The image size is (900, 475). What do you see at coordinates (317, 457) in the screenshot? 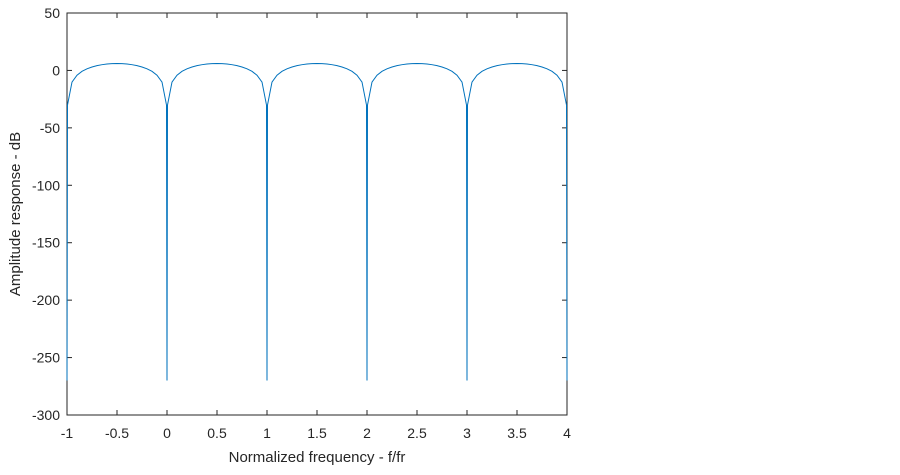
I see `x-axis-label: Normalized frequency - f/fr` at bounding box center [317, 457].